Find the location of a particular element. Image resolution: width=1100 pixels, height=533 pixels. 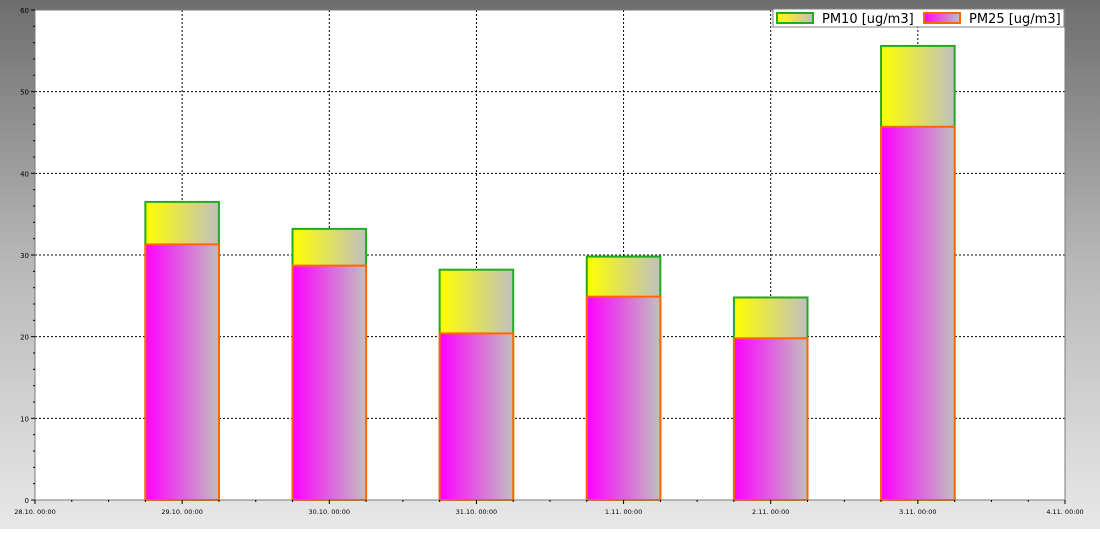

y-tick-label: 10 is located at coordinates (24, 419).